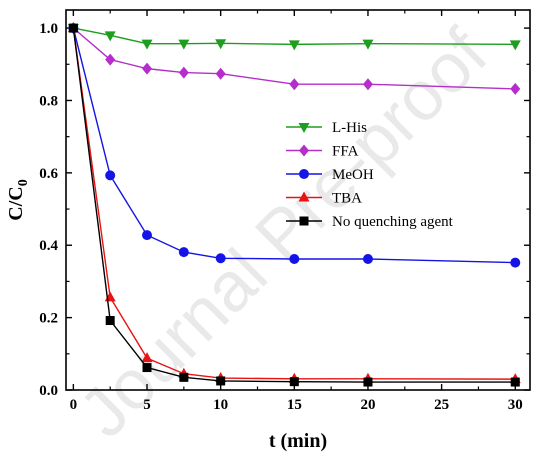 The image size is (554, 460). What do you see at coordinates (220, 405) in the screenshot?
I see `x-tick-label: 10` at bounding box center [220, 405].